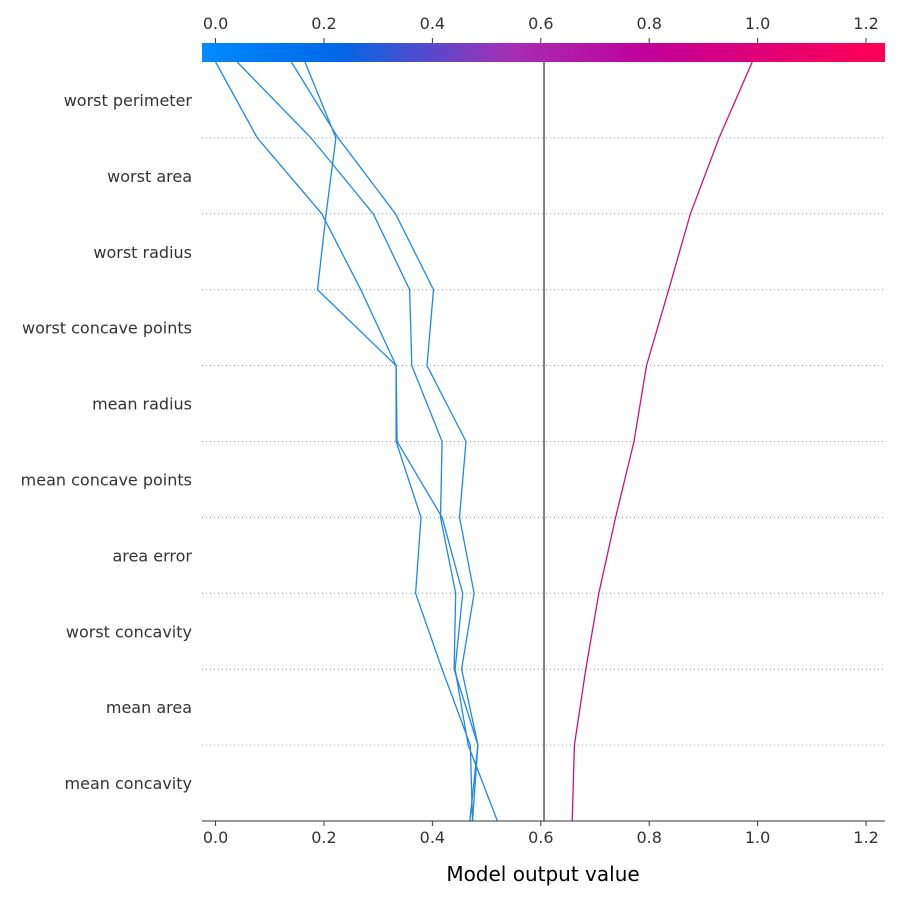 The width and height of the screenshot is (900, 900). I want to click on bottom-axis: 0.0 0.2 0.4 0.6 0.8 1.0 1.2, so click(541, 834).